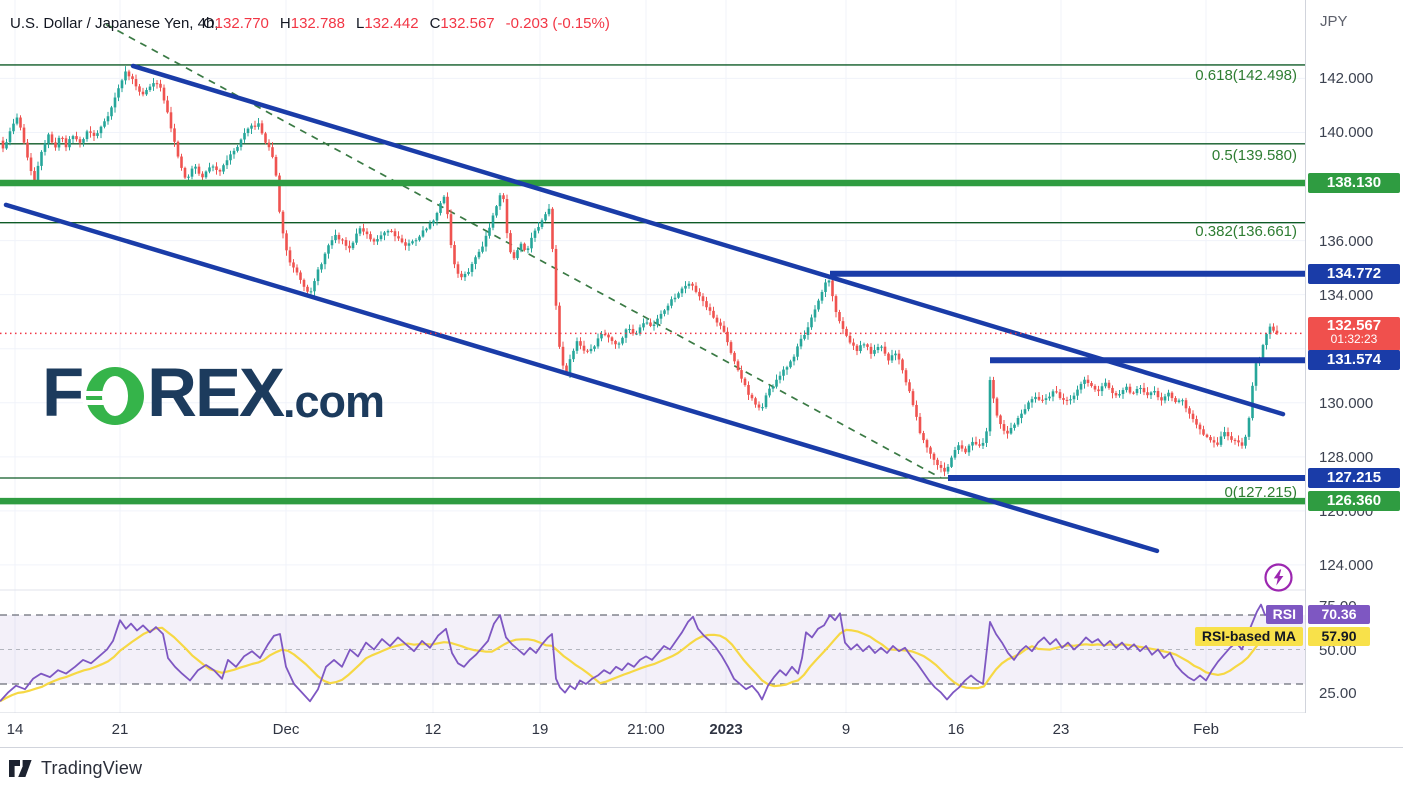 The height and width of the screenshot is (794, 1403). Describe the element at coordinates (726, 729) in the screenshot. I see `time-tick-label: 2023` at that location.